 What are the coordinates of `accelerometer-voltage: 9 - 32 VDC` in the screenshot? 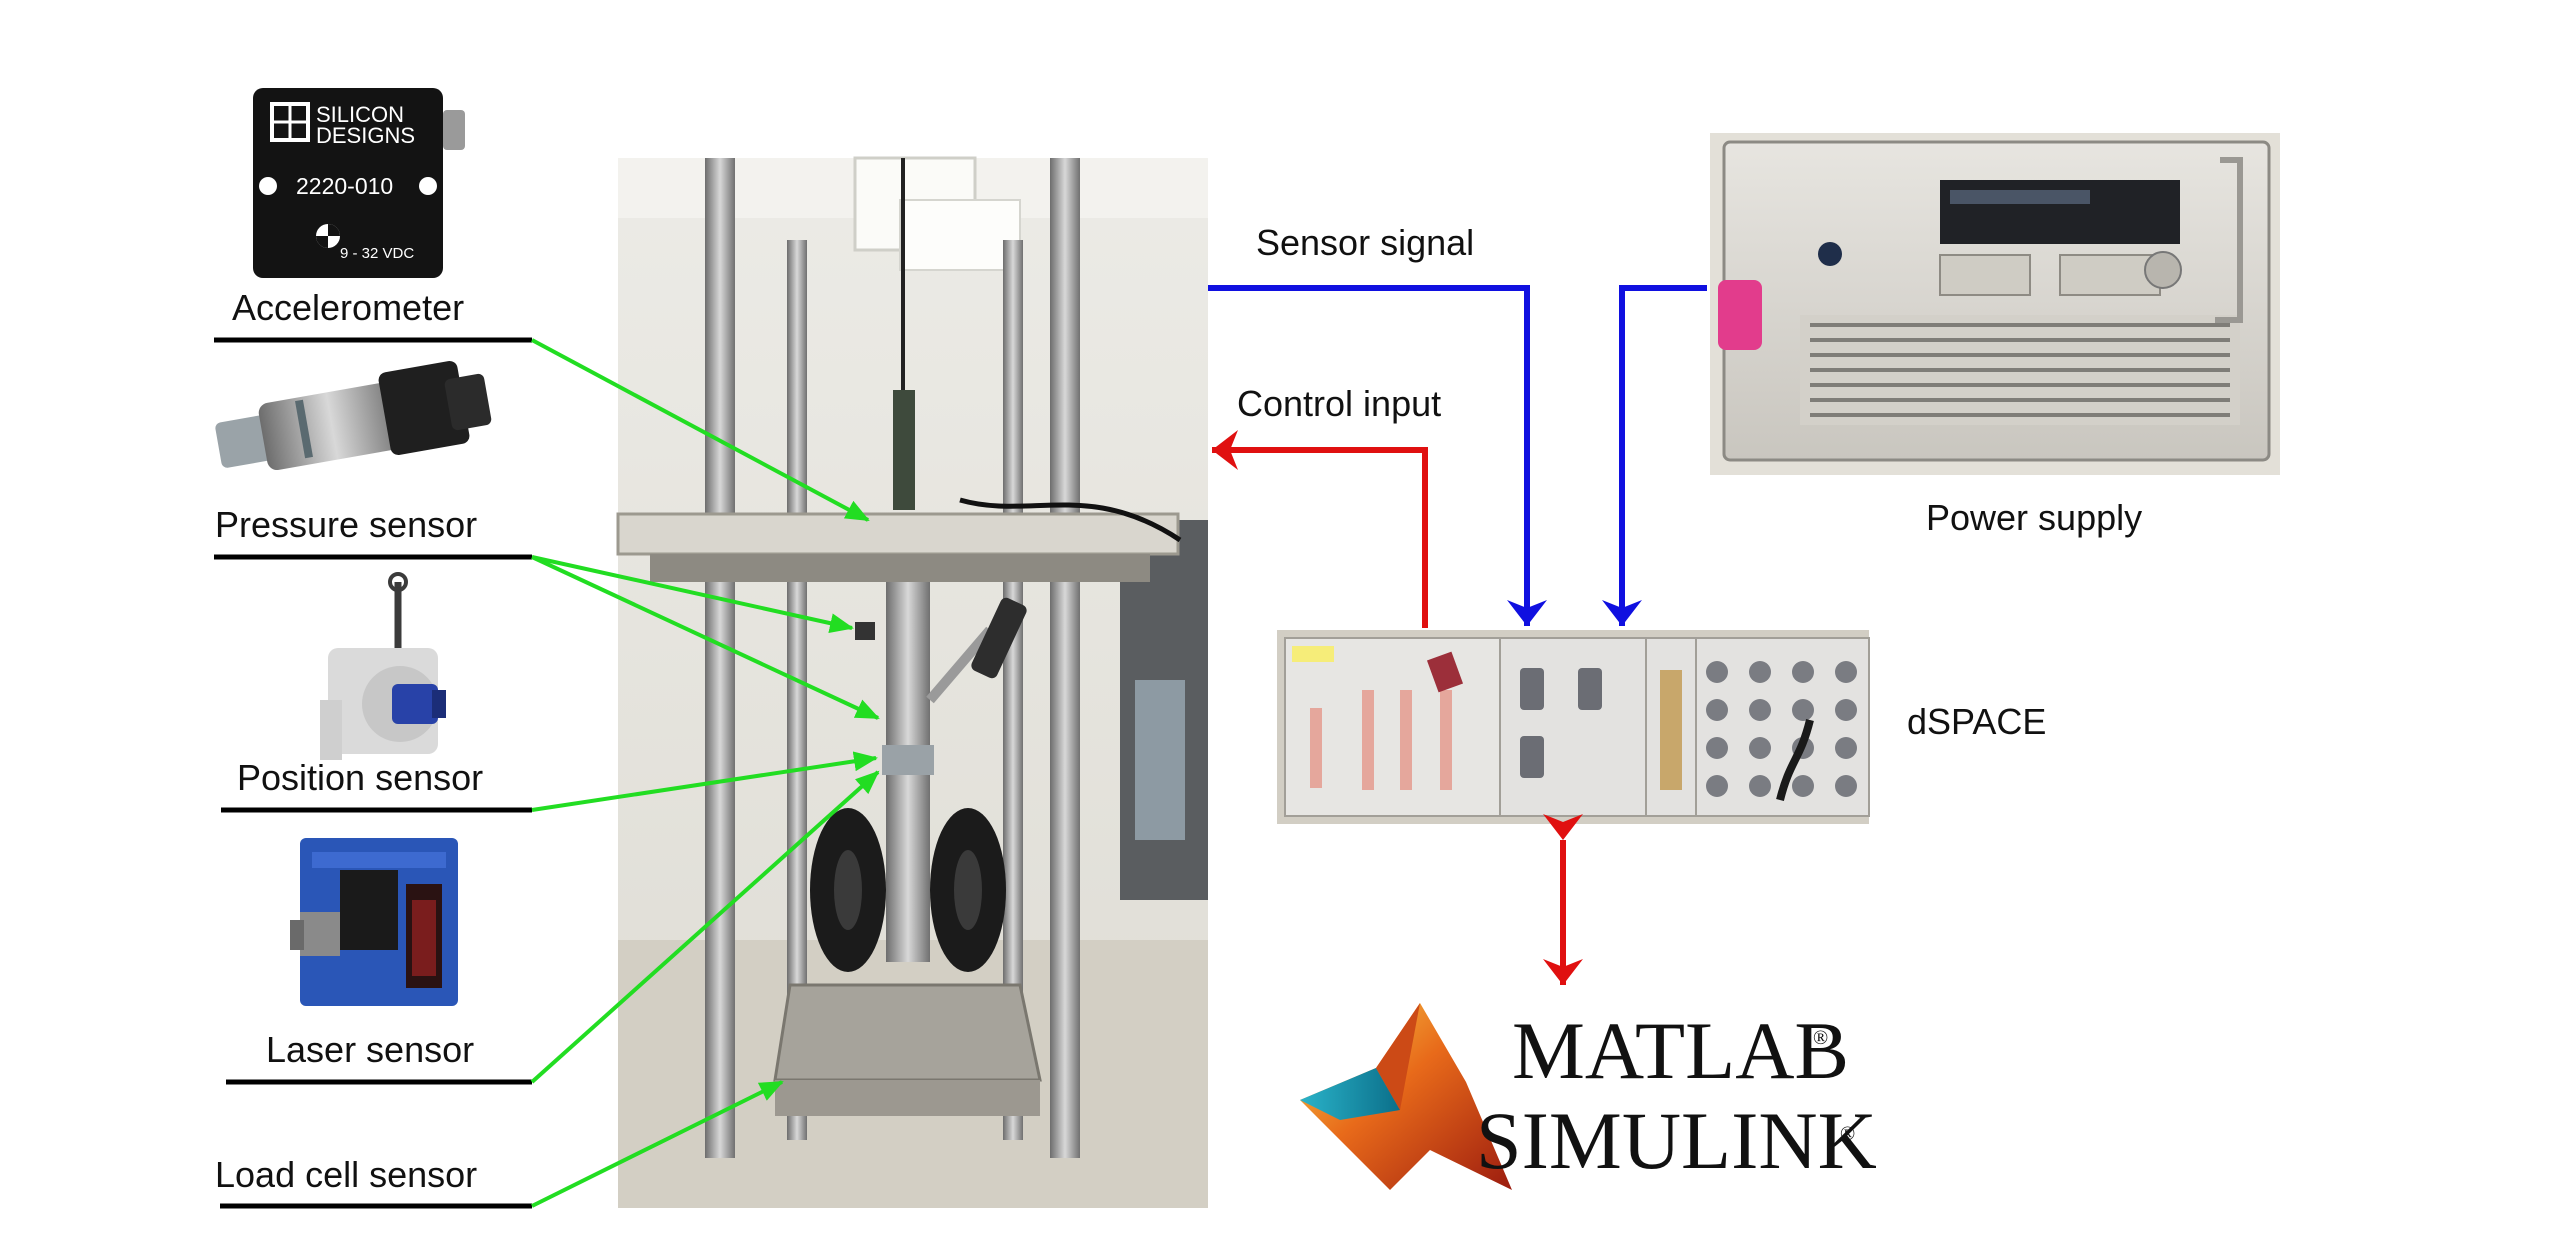 It's located at (377, 253).